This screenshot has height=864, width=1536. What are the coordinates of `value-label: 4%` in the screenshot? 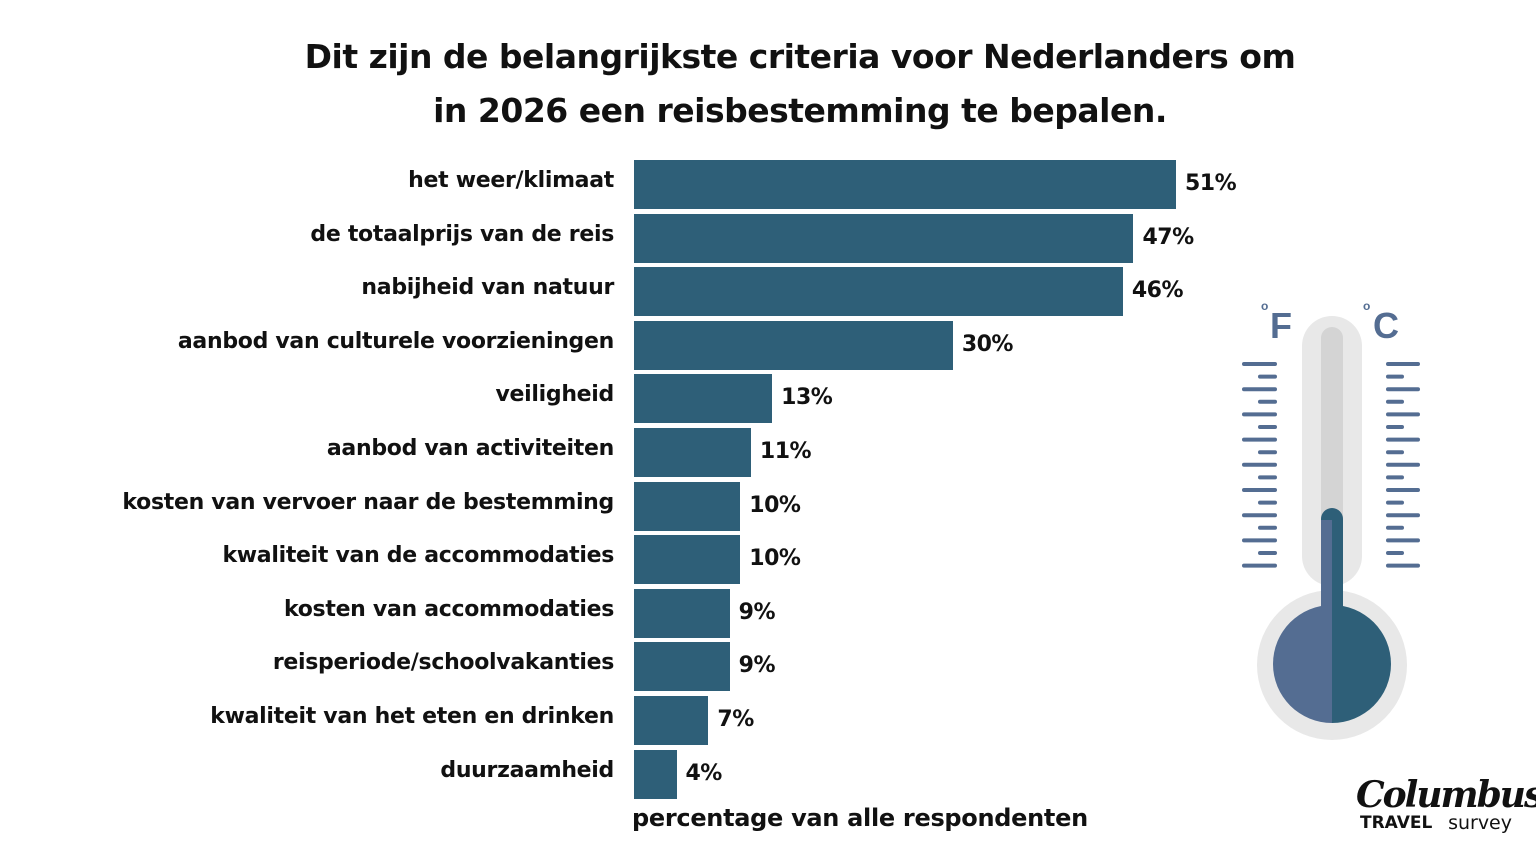 It's located at (704, 773).